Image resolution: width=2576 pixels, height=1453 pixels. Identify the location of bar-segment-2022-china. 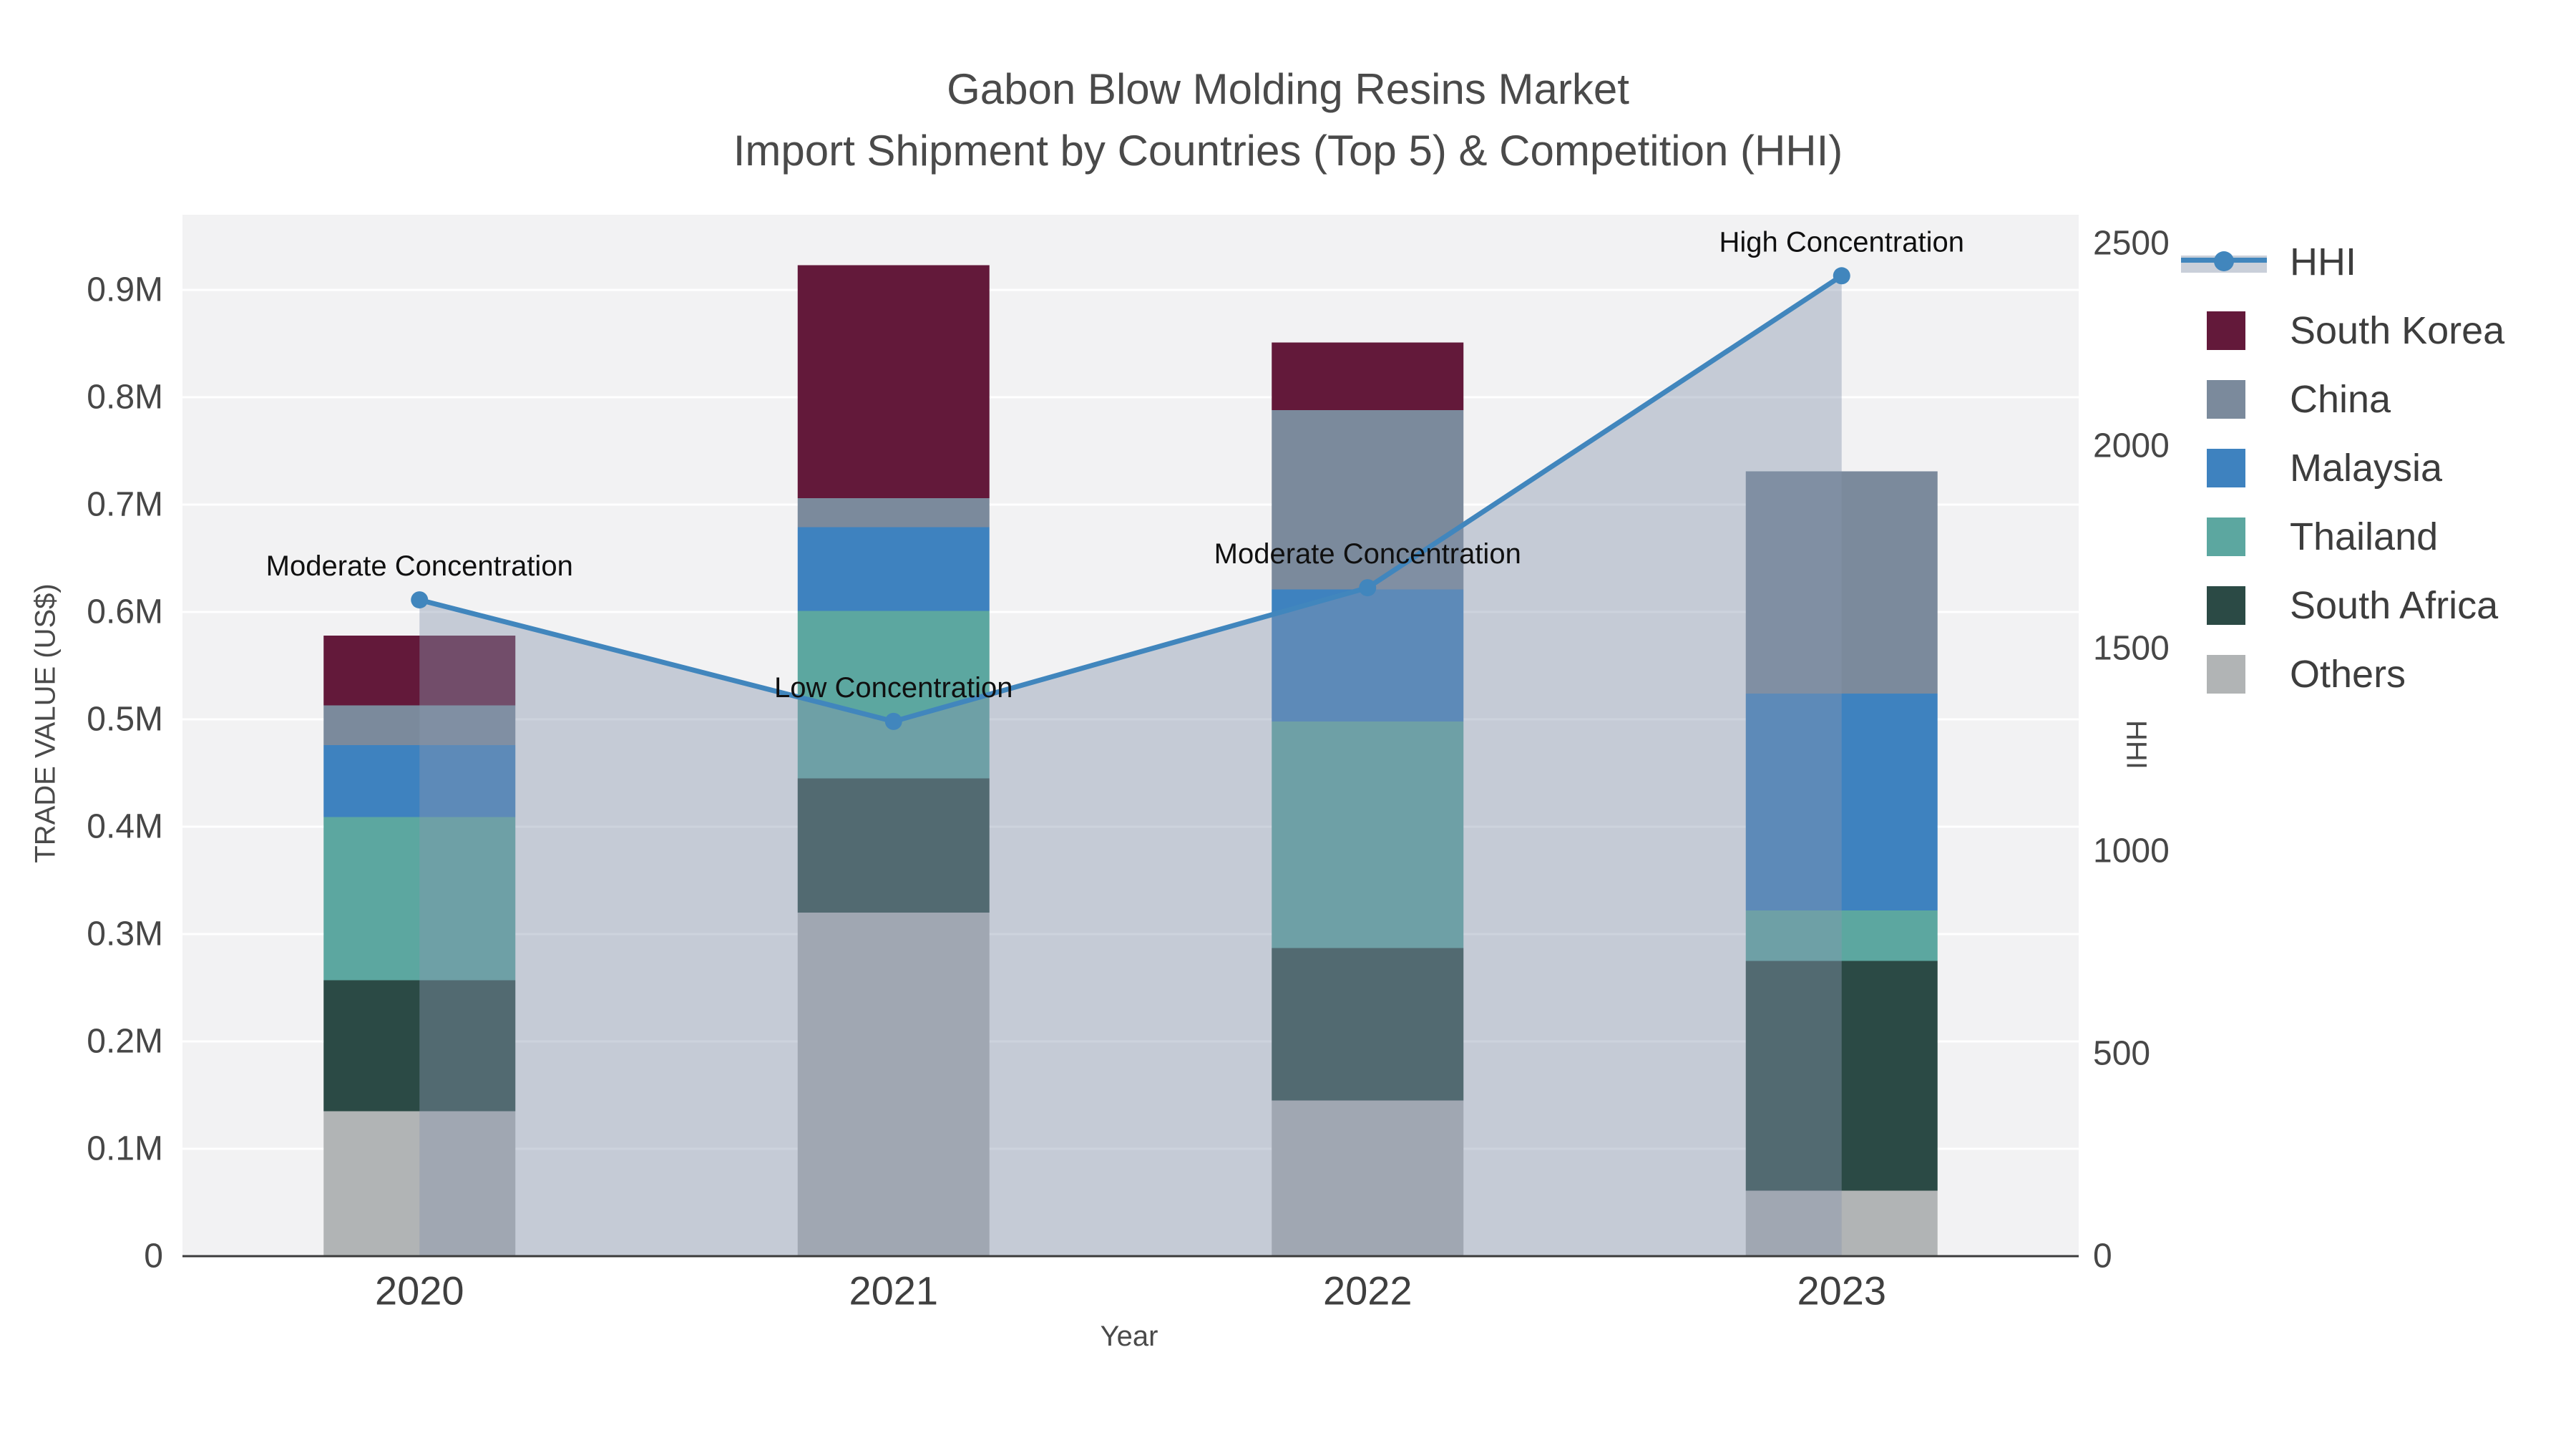
(1368, 500).